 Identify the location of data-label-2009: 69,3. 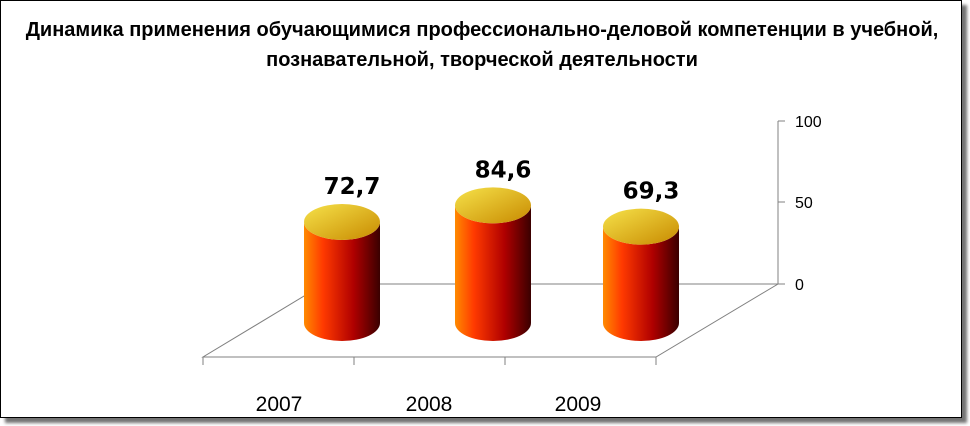
(651, 192).